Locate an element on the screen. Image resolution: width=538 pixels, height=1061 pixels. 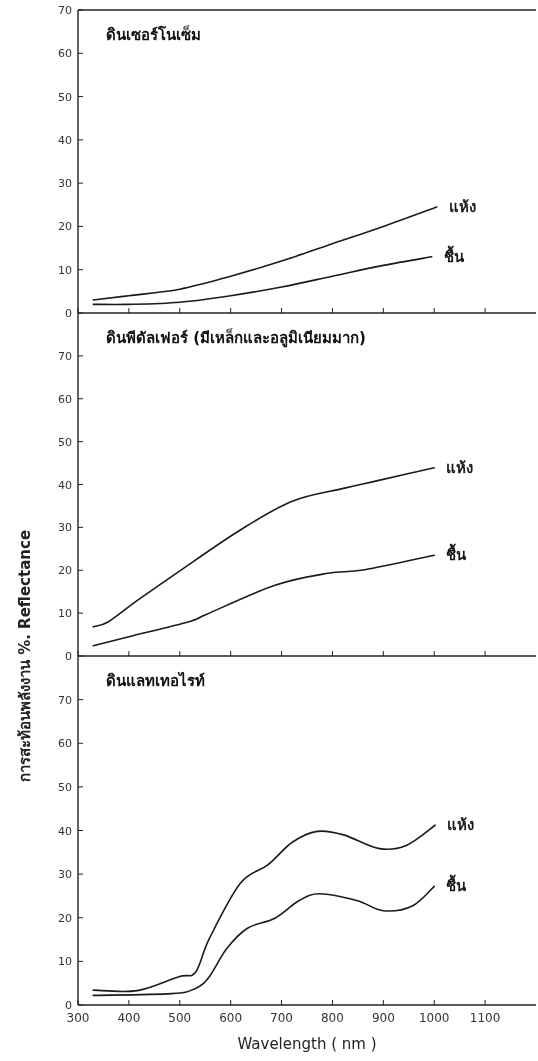
x-tick-label: 300 is located at coordinates (78, 1018).